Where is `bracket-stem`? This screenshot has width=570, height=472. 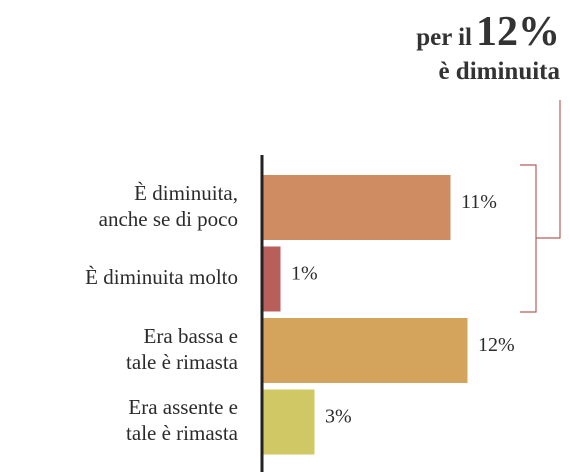
bracket-stem is located at coordinates (548, 169).